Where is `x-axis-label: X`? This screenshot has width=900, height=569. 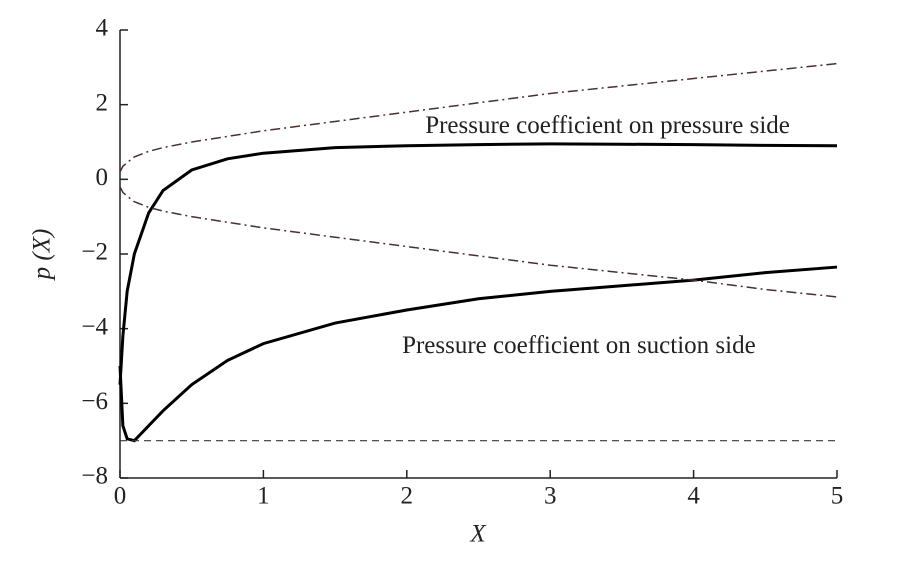 x-axis-label: X is located at coordinates (478, 534).